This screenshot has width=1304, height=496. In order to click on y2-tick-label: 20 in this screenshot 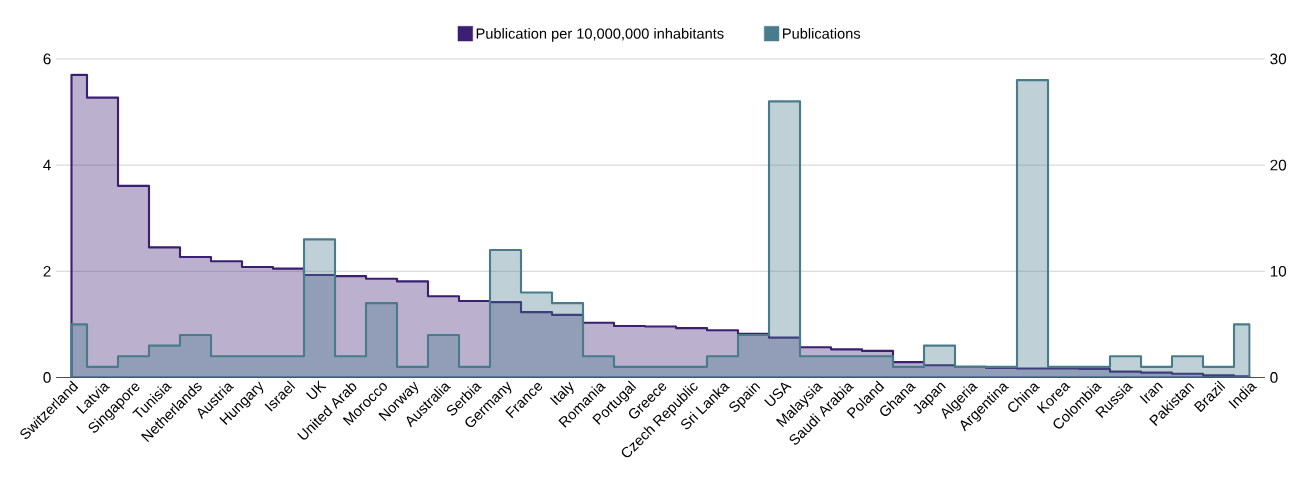, I will do `click(1278, 165)`.